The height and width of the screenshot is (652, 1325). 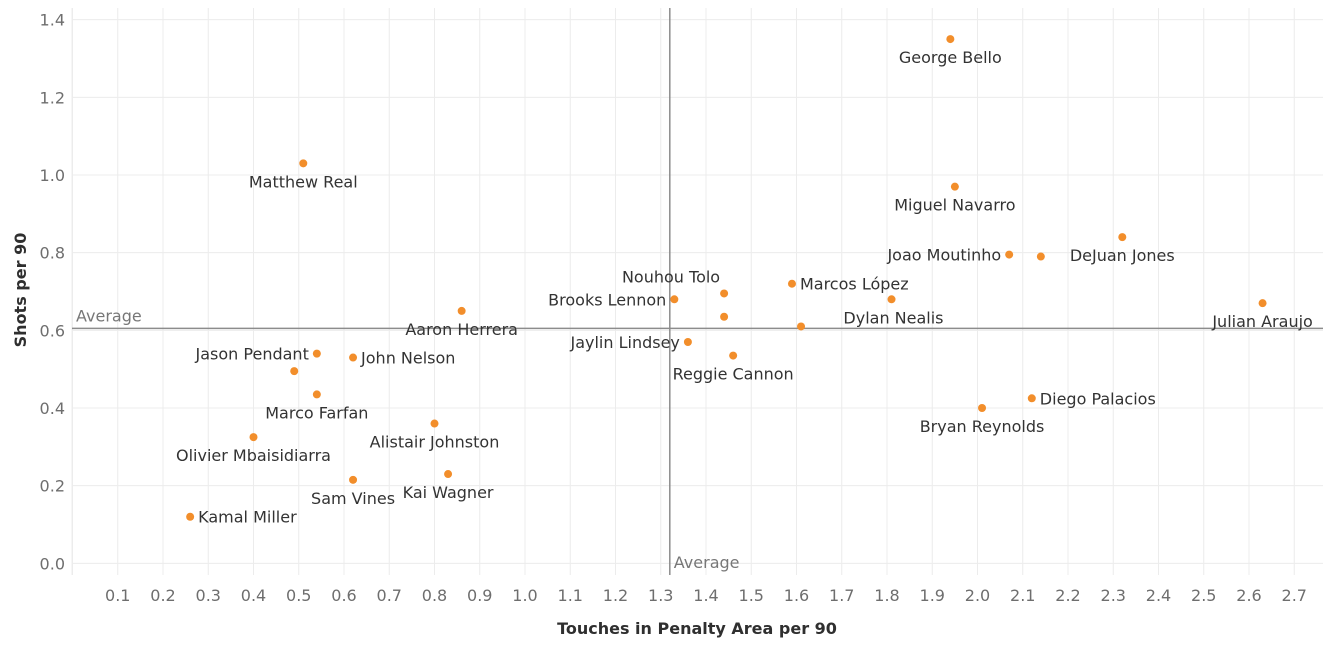 I want to click on x-tick-label: 2.0, so click(x=977, y=595).